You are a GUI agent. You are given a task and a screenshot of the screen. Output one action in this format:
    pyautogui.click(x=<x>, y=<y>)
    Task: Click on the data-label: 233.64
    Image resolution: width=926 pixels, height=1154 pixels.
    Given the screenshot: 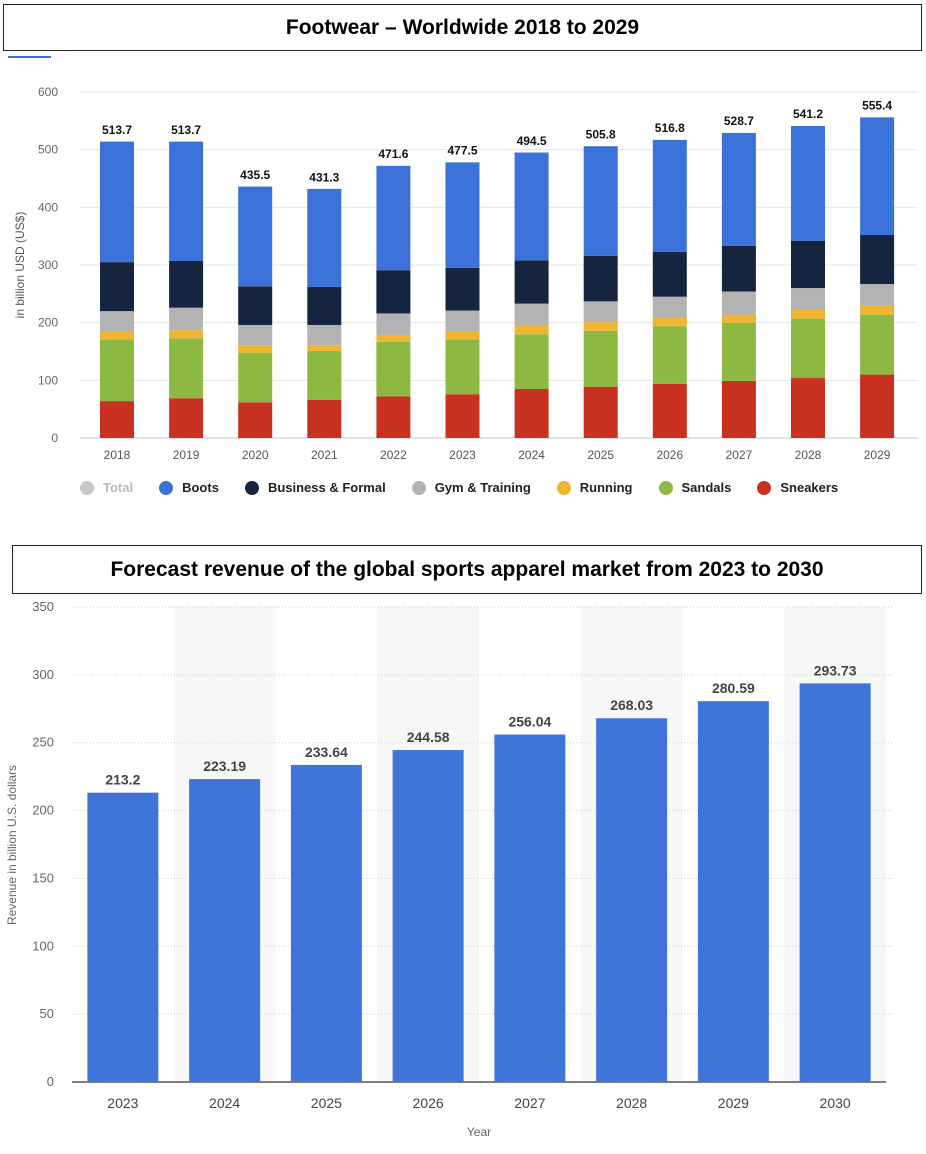 What is the action you would take?
    pyautogui.click(x=326, y=752)
    